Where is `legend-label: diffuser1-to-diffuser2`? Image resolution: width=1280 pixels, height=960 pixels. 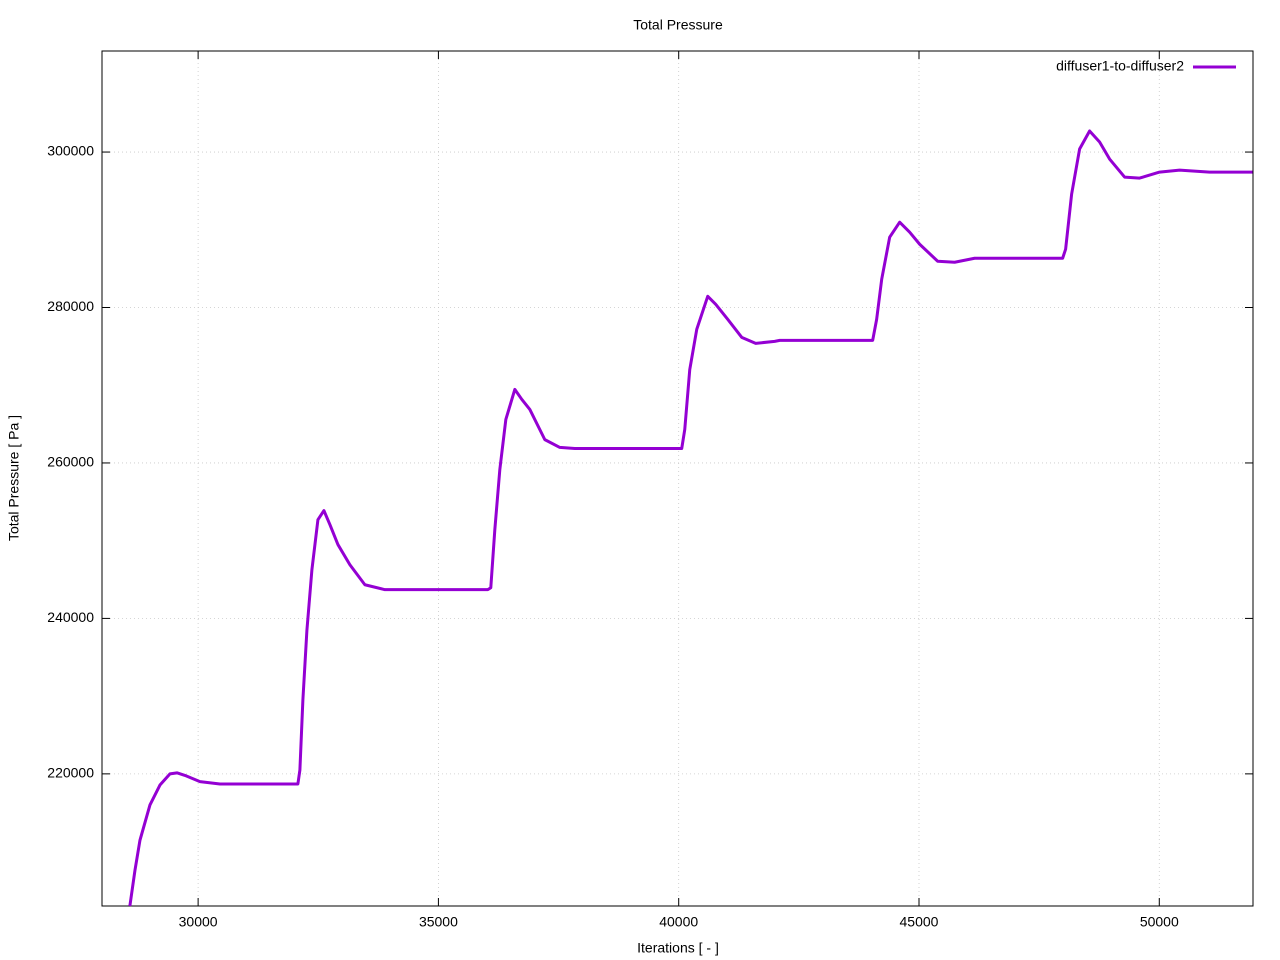
legend-label: diffuser1-to-diffuser2 is located at coordinates (1120, 66).